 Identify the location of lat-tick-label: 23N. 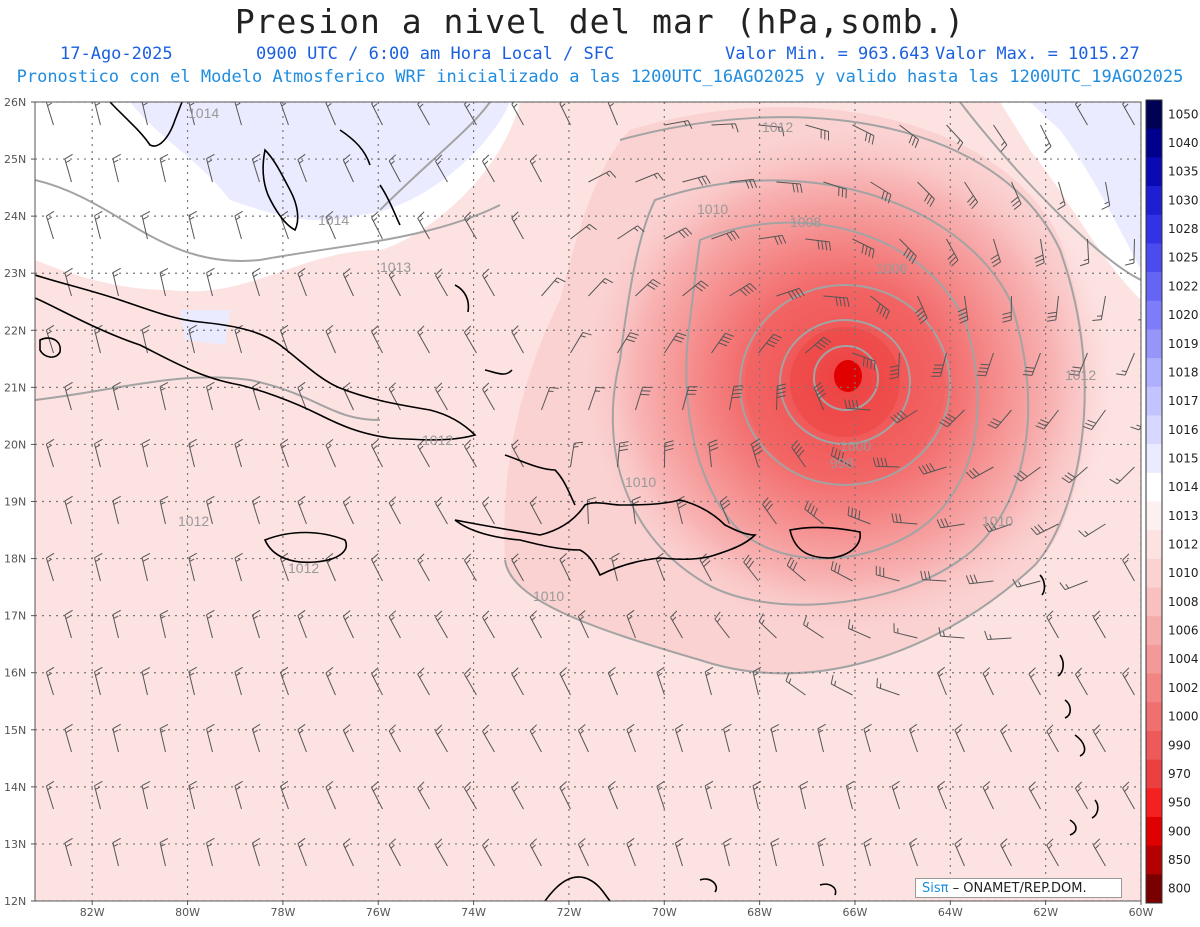
(15, 273).